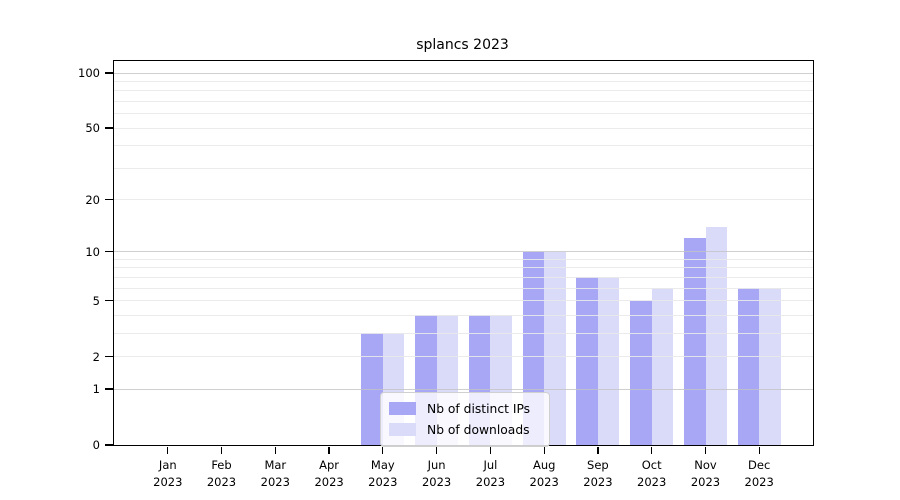  What do you see at coordinates (92, 199) in the screenshot?
I see `y-tick-label-20: 20` at bounding box center [92, 199].